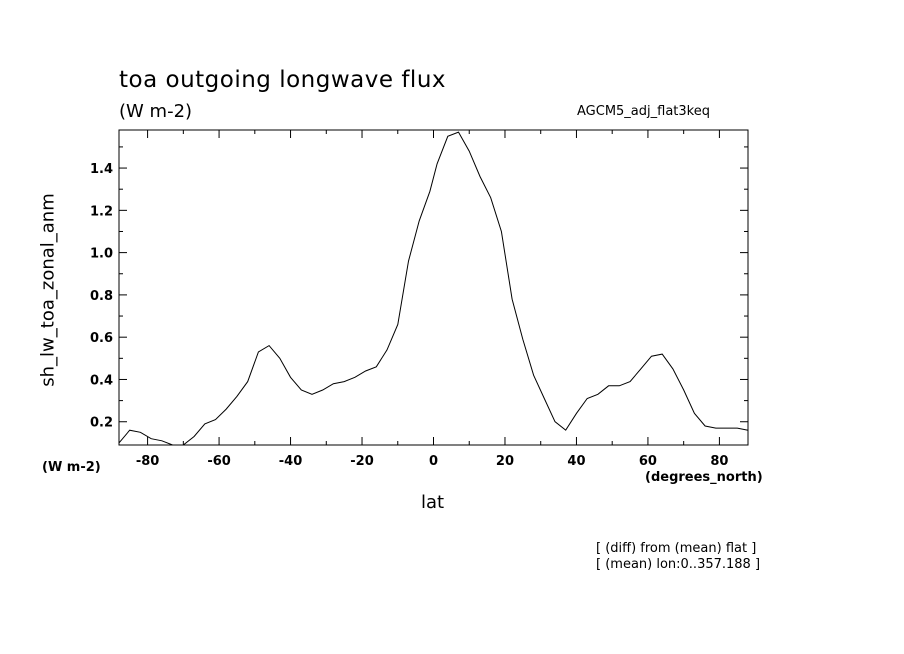 The image size is (904, 654). What do you see at coordinates (101, 423) in the screenshot?
I see `y-tick-label: 0.2` at bounding box center [101, 423].